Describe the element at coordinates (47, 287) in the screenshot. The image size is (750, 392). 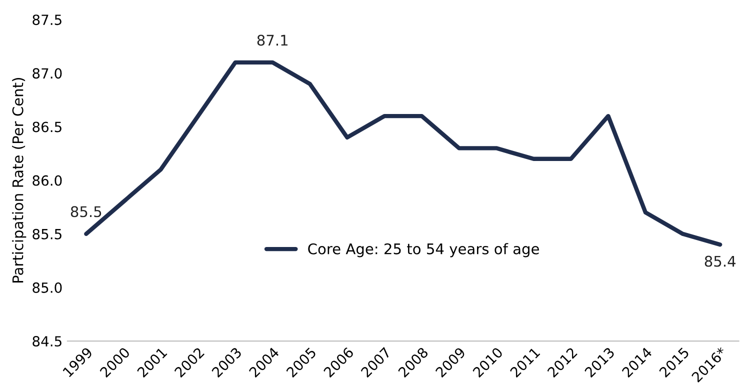
I see `y-tick-label: 85.0` at that location.